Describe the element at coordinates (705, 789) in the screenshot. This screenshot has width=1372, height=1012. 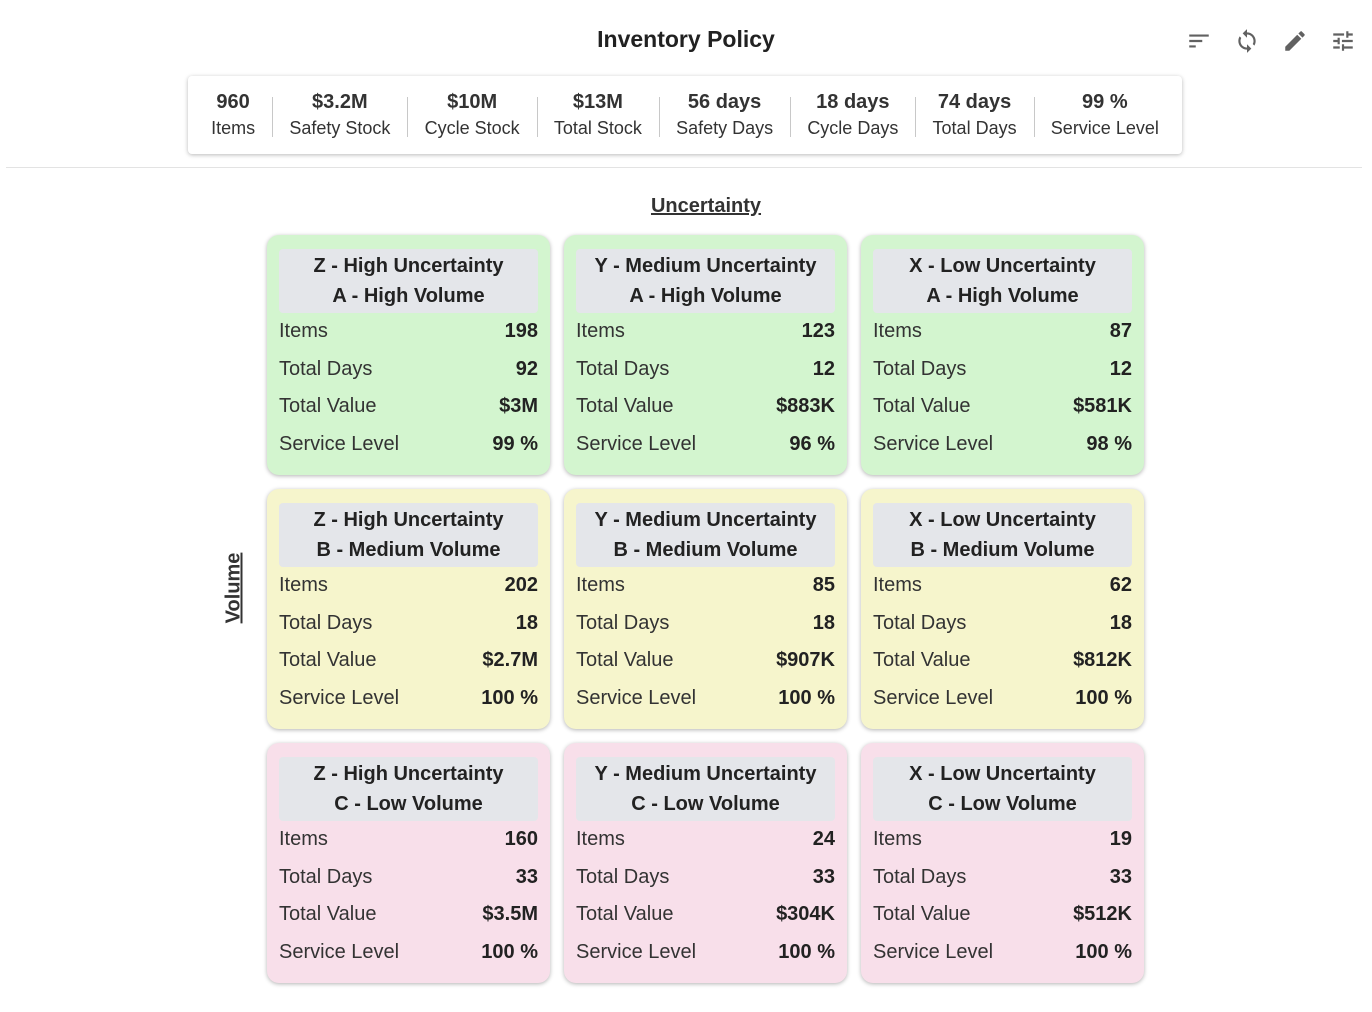
I see `cell-header: Y - Medium Uncertainty C - Low Volume` at that location.